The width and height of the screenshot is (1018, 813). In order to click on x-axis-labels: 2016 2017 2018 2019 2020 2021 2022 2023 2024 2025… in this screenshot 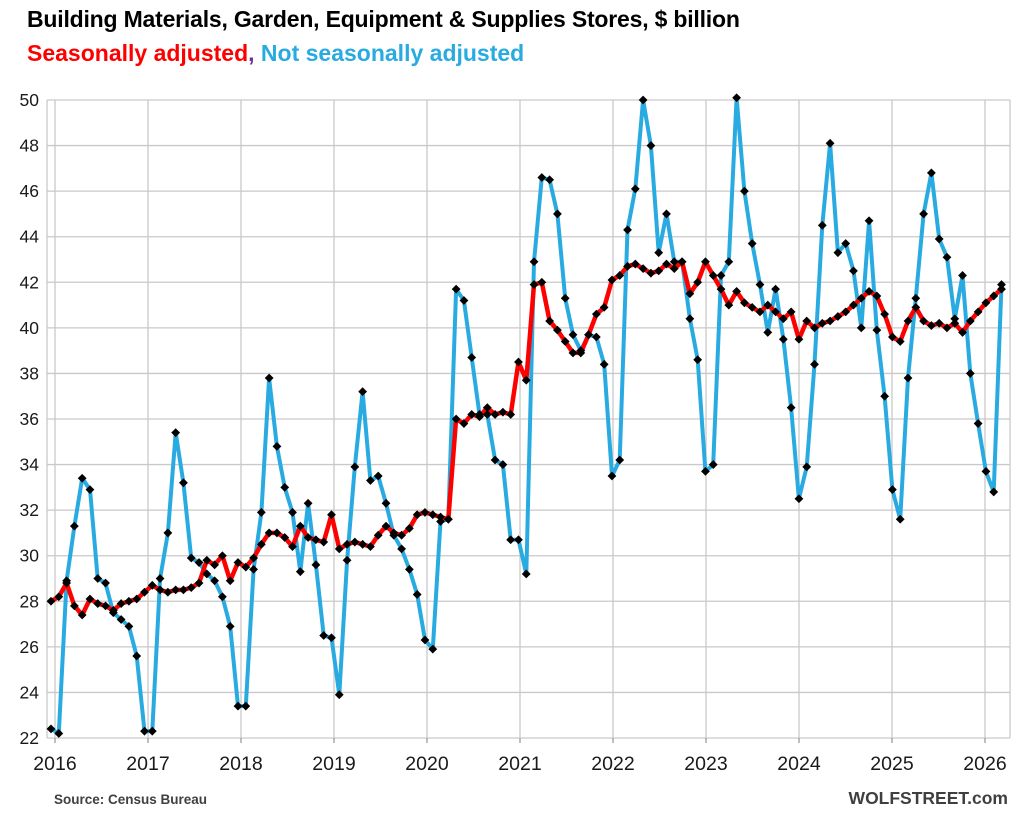, I will do `click(519, 764)`.